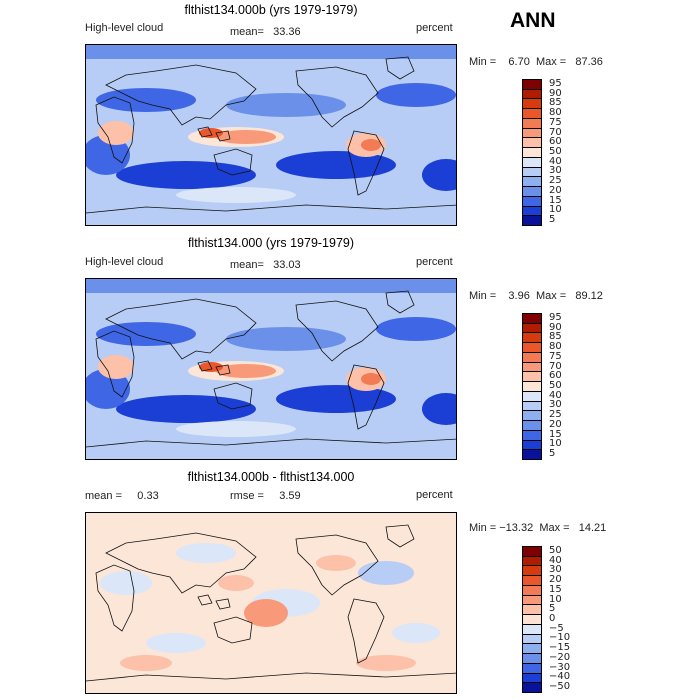  I want to click on panel1-minmax-label: Min = 6.70 Max = 87.36, so click(536, 62).